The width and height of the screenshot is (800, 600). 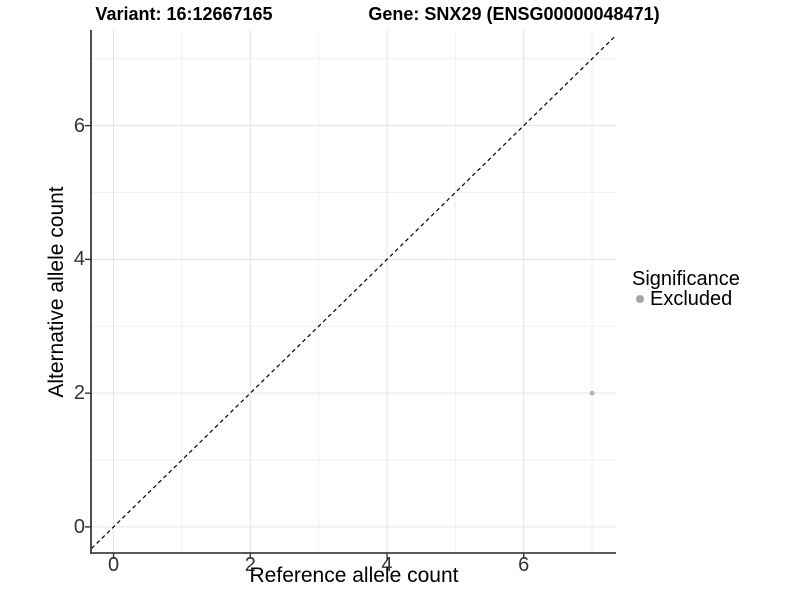 What do you see at coordinates (387, 565) in the screenshot?
I see `x-tick-label: 4` at bounding box center [387, 565].